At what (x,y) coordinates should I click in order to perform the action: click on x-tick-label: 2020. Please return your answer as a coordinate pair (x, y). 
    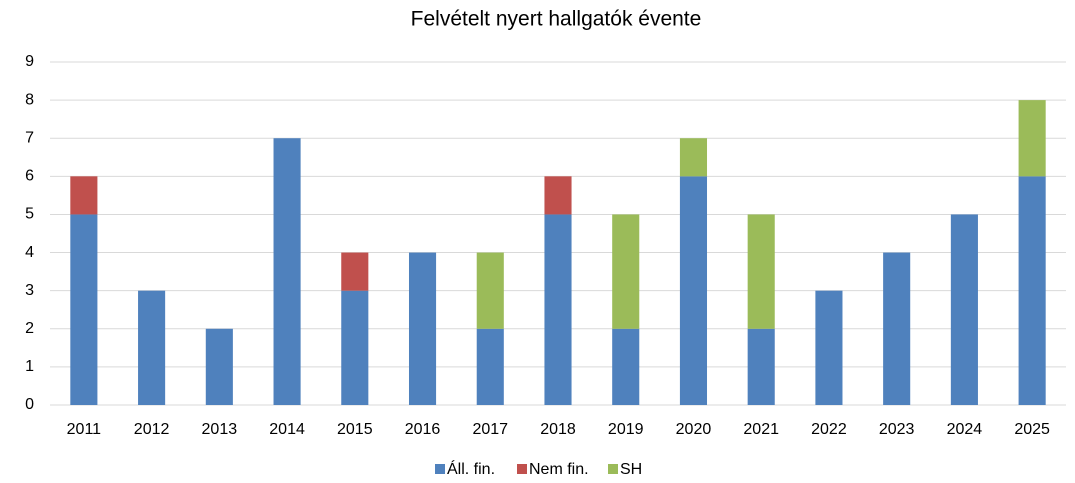
    Looking at the image, I should click on (694, 429).